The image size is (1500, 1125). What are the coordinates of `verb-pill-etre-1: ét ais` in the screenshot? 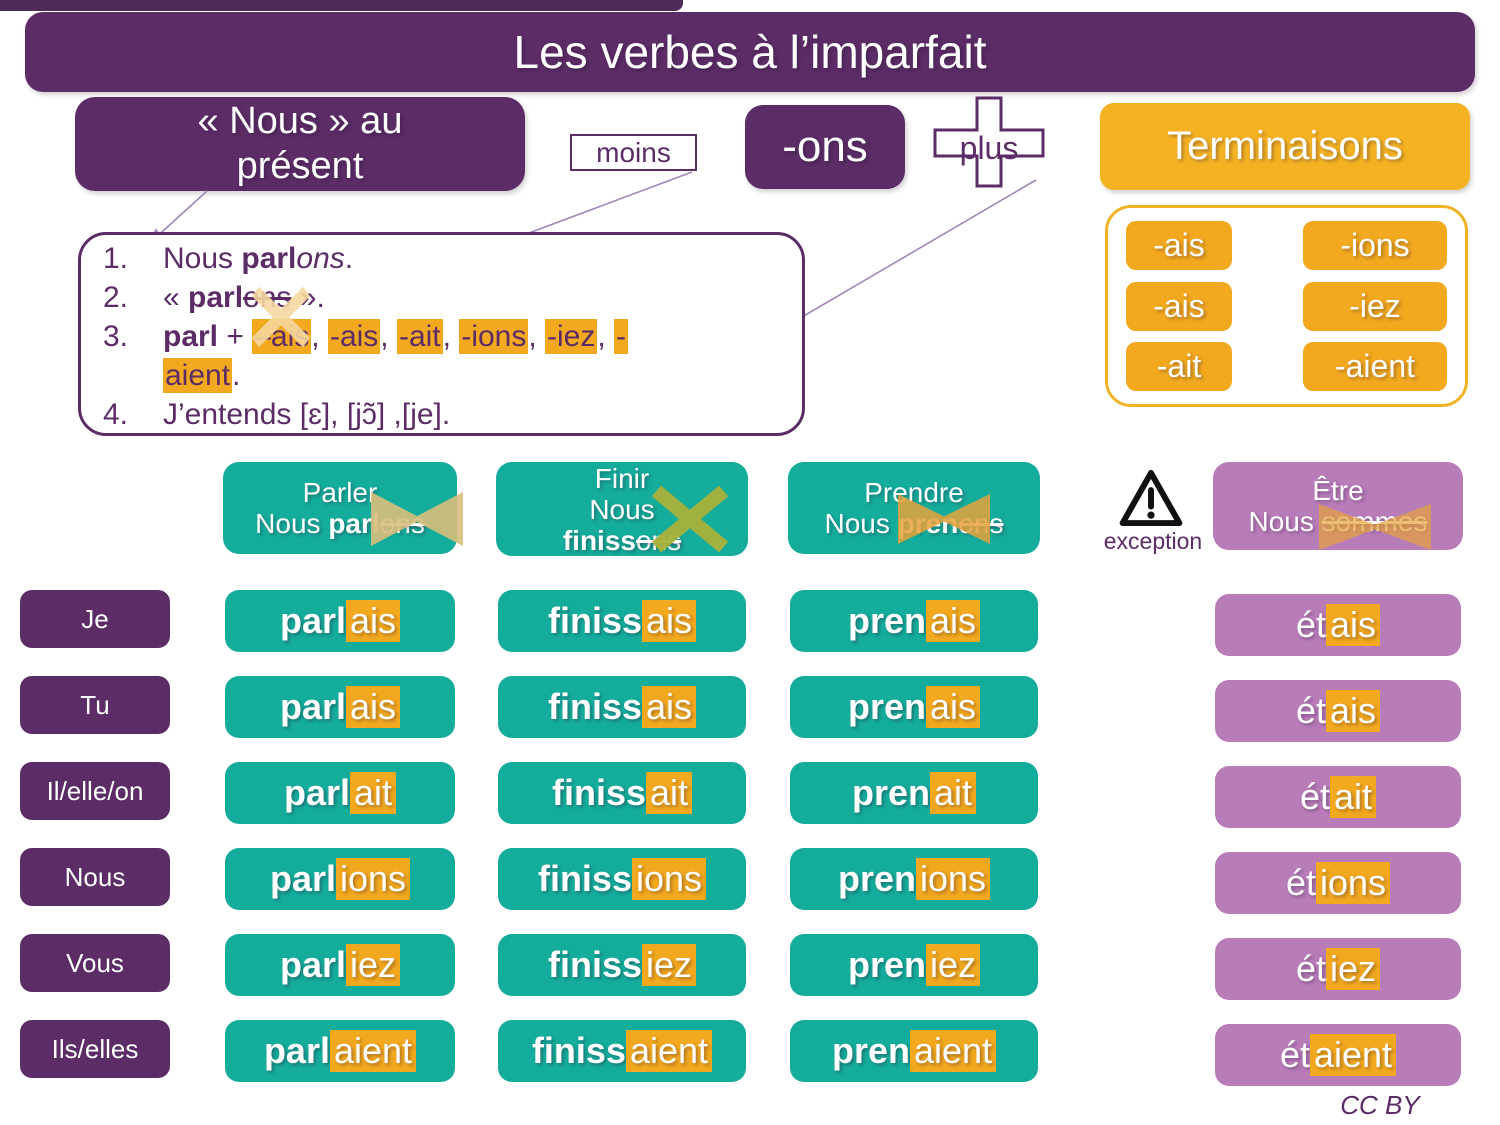 It's located at (1338, 711).